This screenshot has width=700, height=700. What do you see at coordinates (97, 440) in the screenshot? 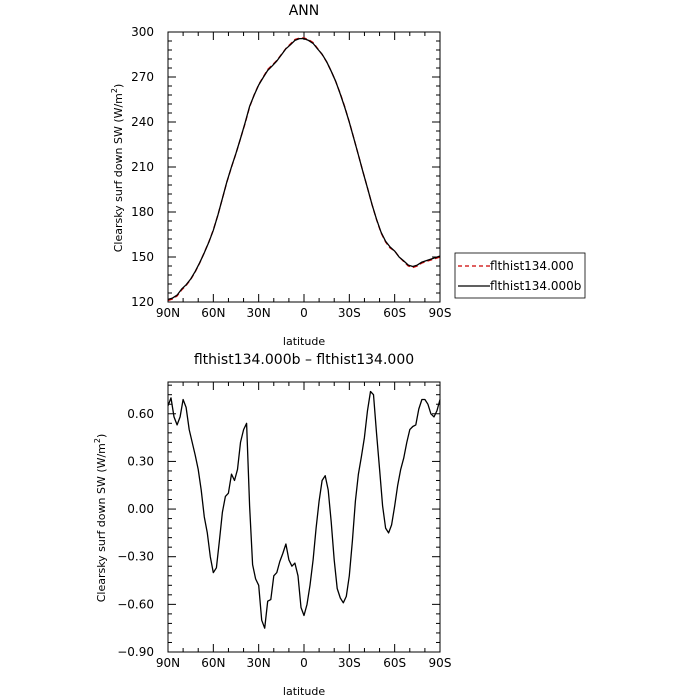
I see `bottom-panel-ylabel-sup: 2` at bounding box center [97, 440].